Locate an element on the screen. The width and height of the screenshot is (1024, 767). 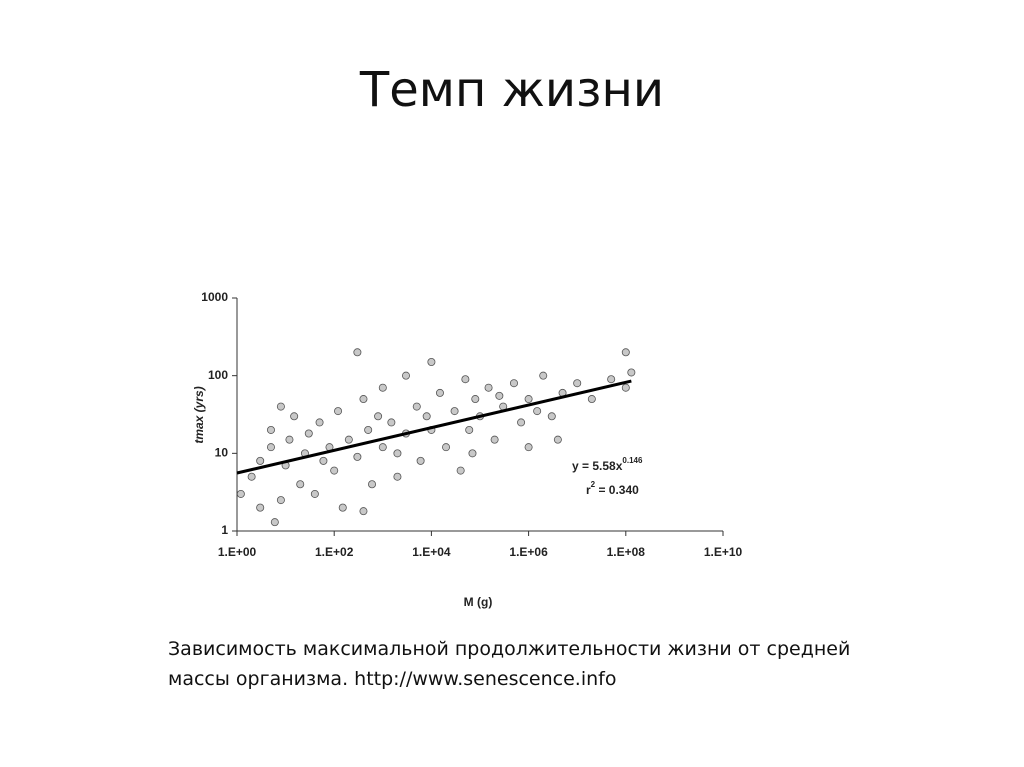
x-tick-label: 1.E+00 is located at coordinates (237, 552).